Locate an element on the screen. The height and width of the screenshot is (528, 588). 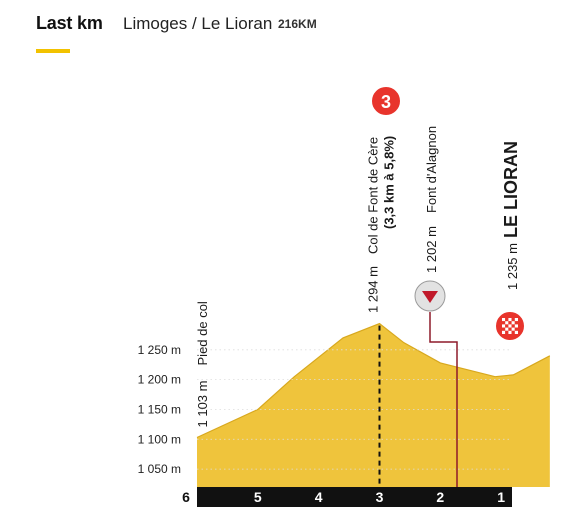
col-name-label: Col de Font de Cère is located at coordinates (373, 195).